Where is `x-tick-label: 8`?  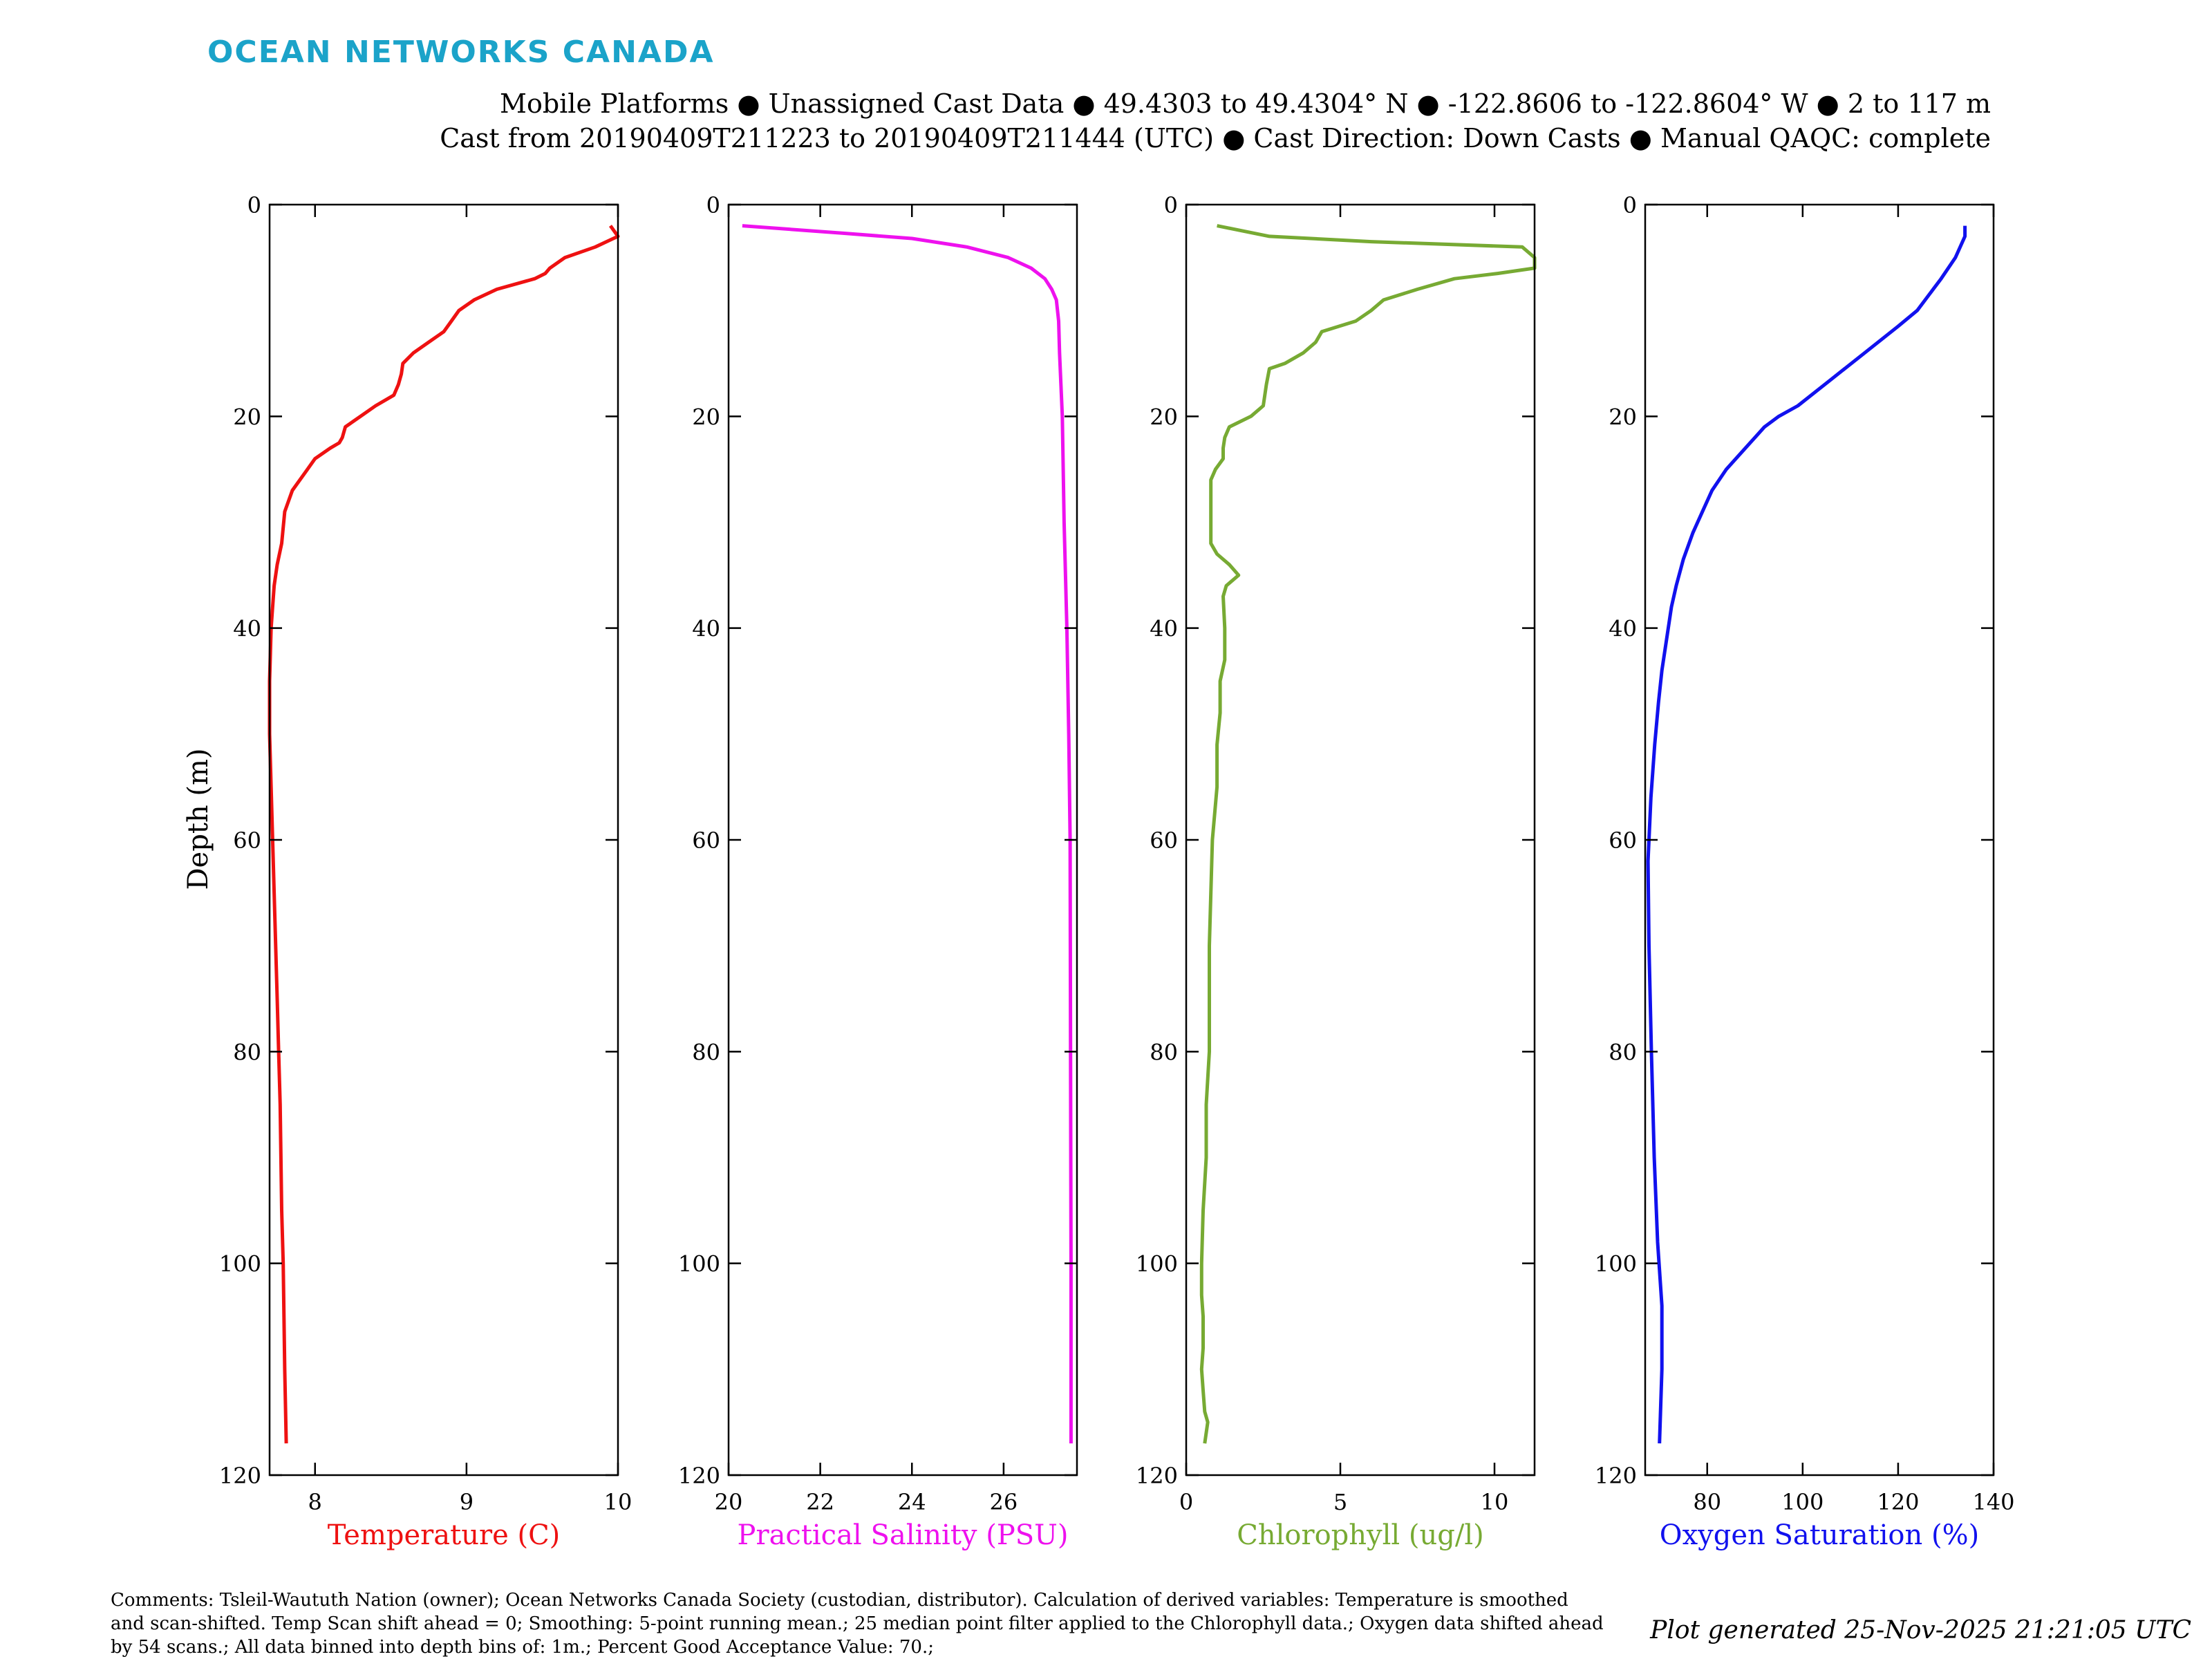
x-tick-label: 8 is located at coordinates (315, 1502).